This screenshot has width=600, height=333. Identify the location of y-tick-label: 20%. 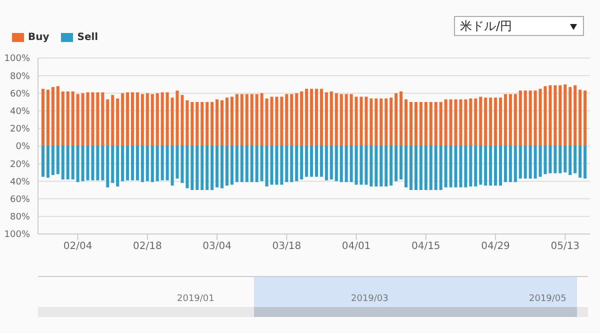
(20, 165).